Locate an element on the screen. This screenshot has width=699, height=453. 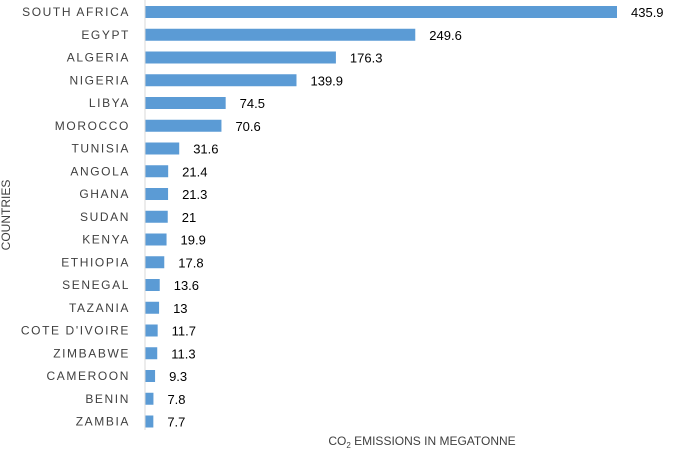
value-label-algeria: 176.3 is located at coordinates (366, 58).